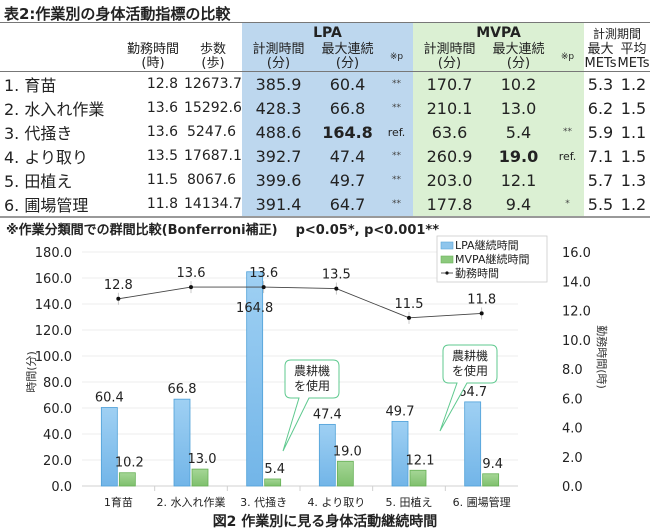 This screenshot has height=532, width=650. I want to click on mvpa-time-cell: 63.6, so click(449, 132).